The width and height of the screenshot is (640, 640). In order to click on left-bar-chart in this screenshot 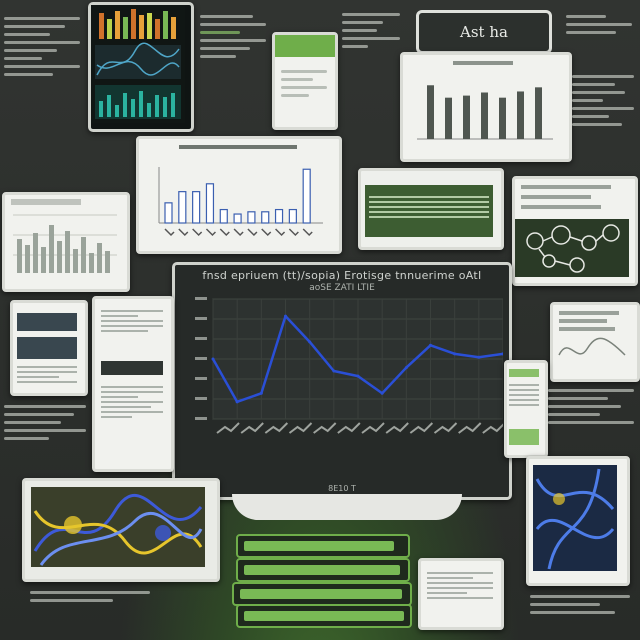, I will do `click(64, 236)`.